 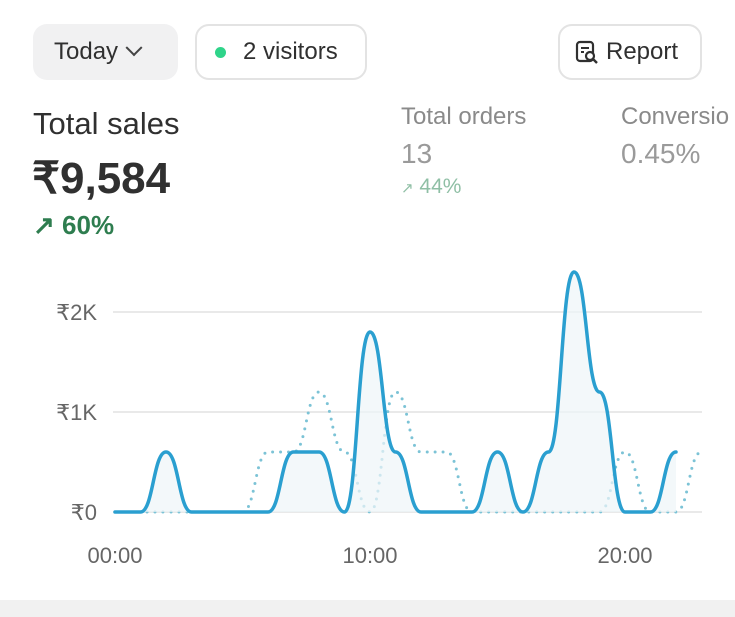 I want to click on x-tick-label: 10:00, so click(x=369, y=555).